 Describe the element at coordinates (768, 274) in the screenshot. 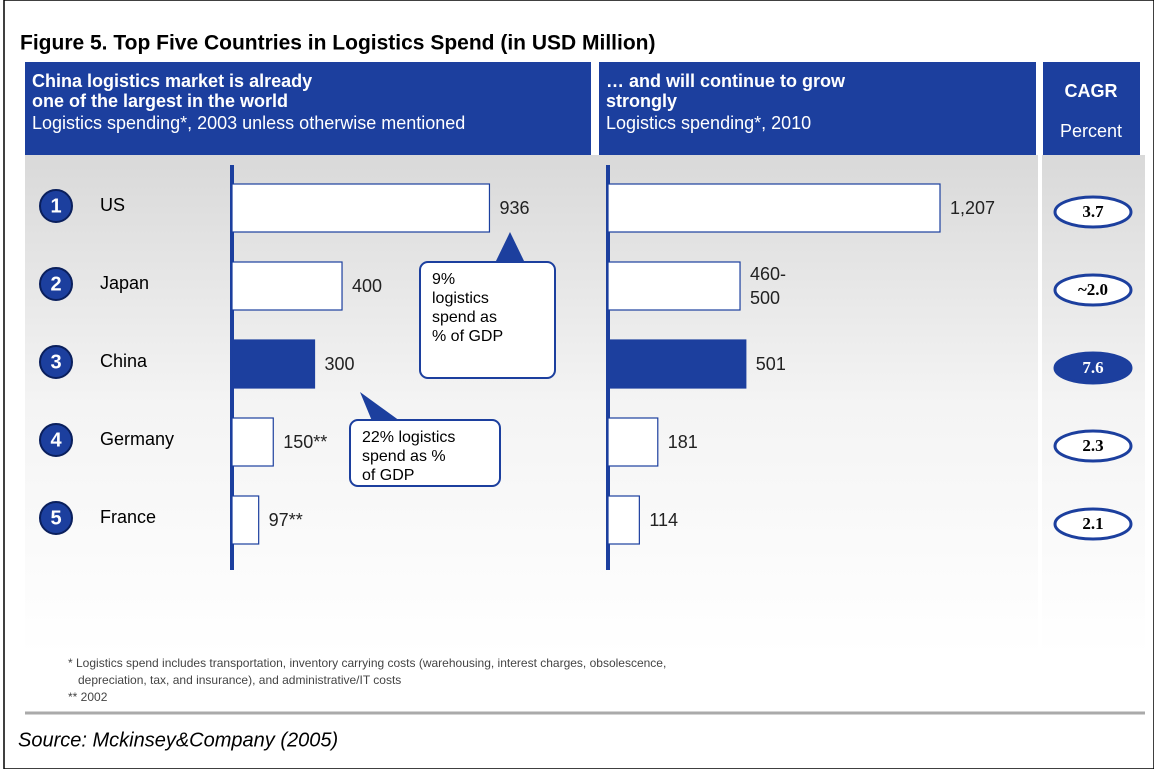

I see `value-label-line: 460-` at that location.